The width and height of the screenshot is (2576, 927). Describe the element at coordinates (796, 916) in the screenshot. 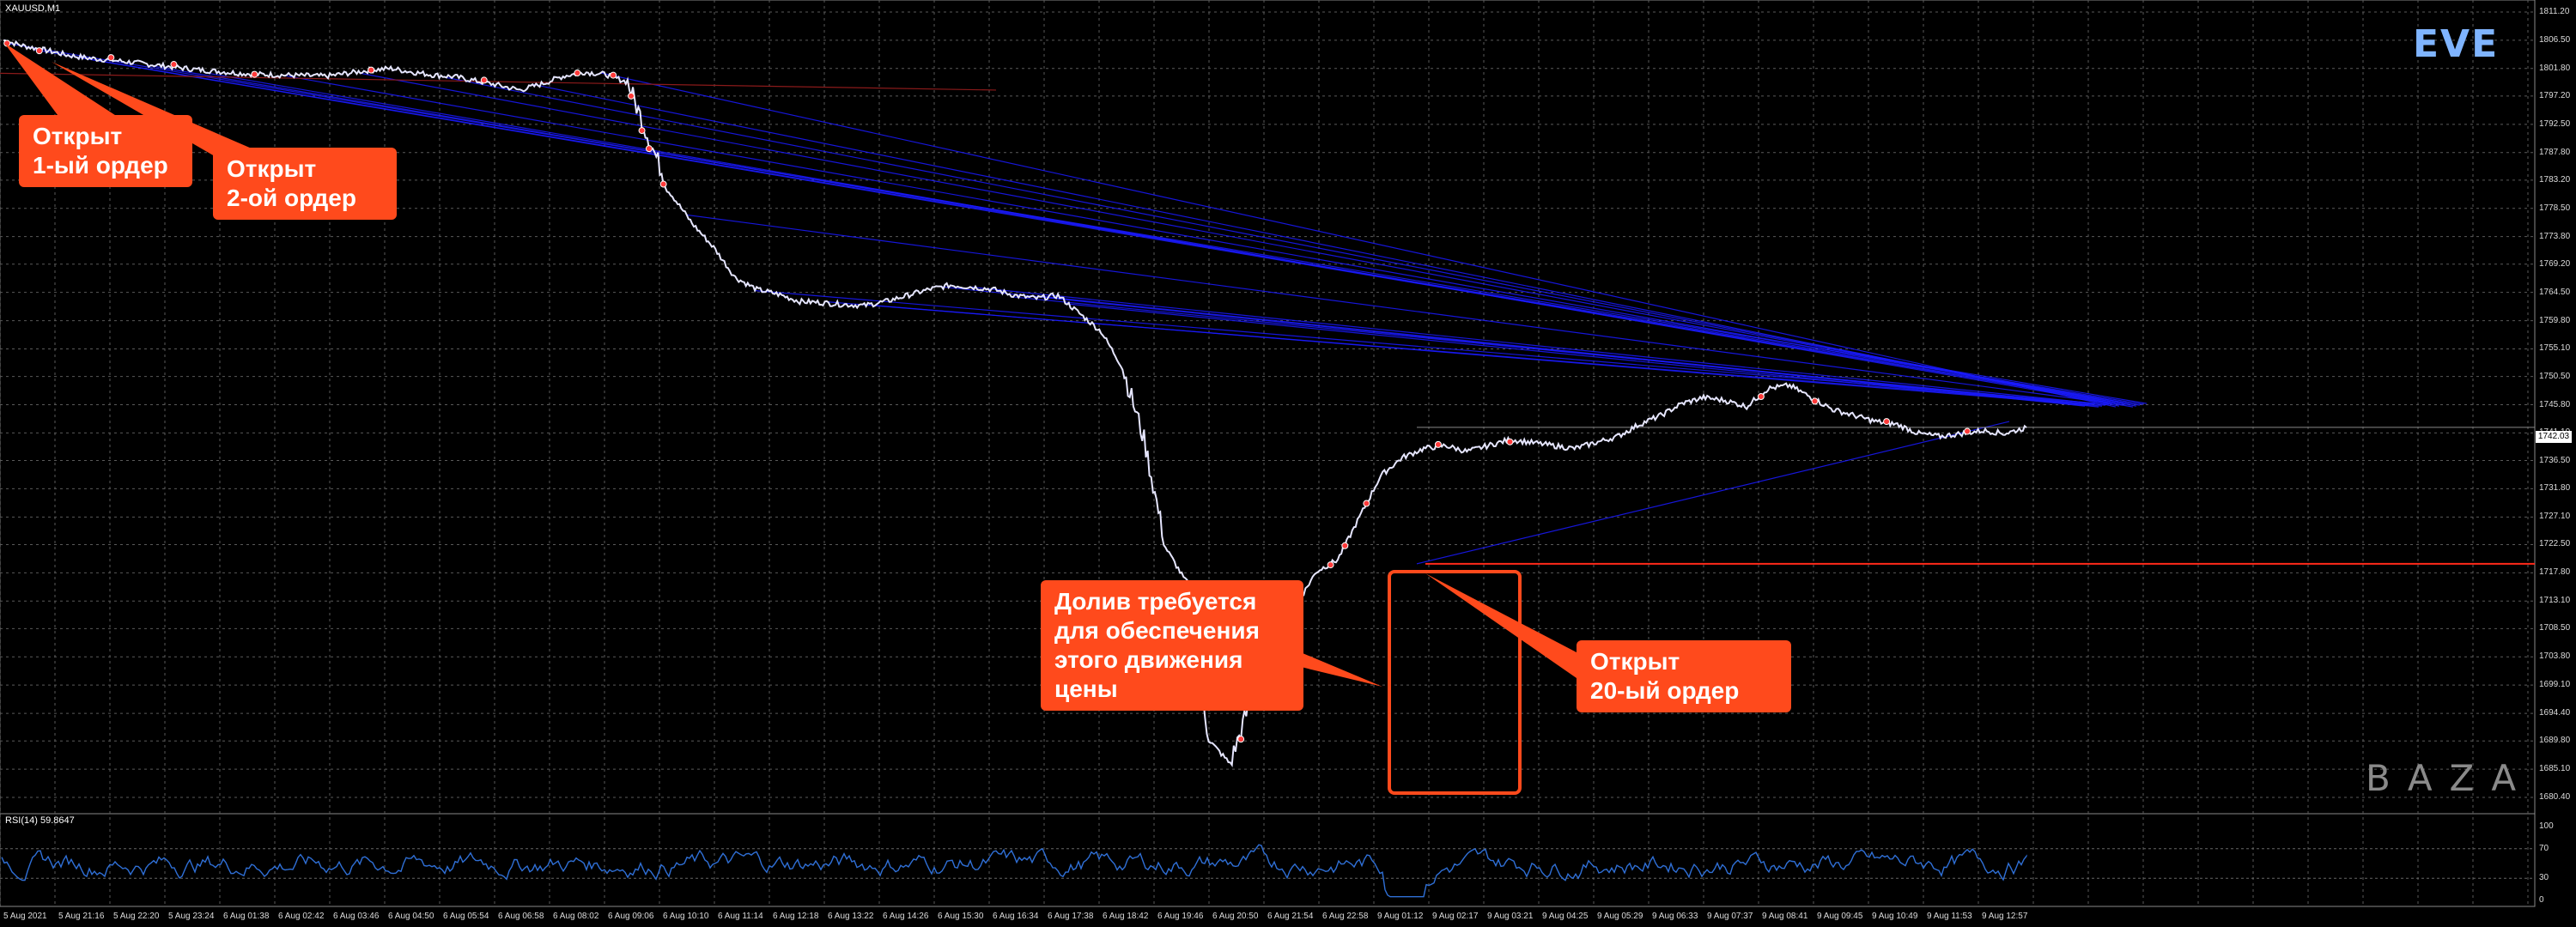

I see `time-tick-label: 6 Aug 12:18` at that location.